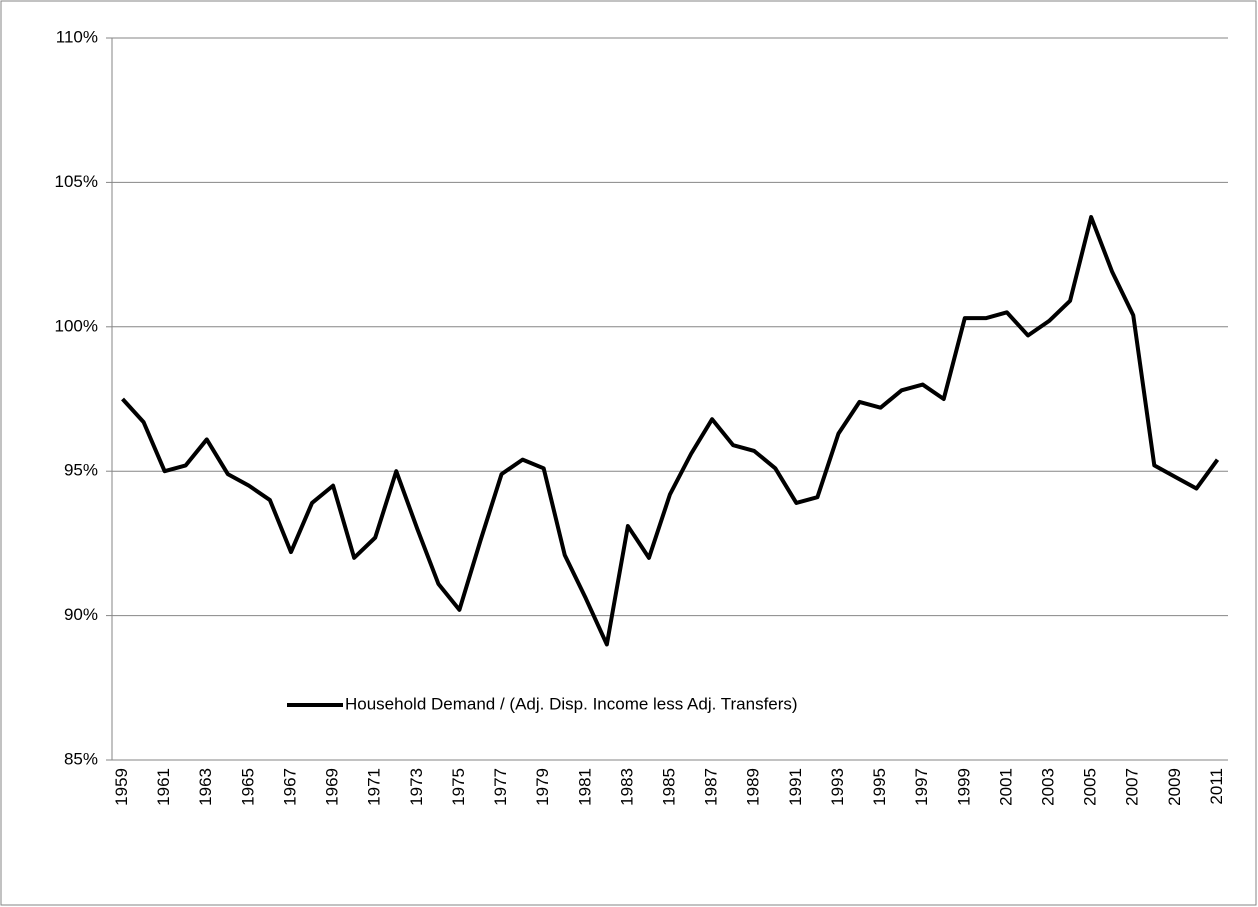  I want to click on x-tick-label: 2009, so click(1174, 787).